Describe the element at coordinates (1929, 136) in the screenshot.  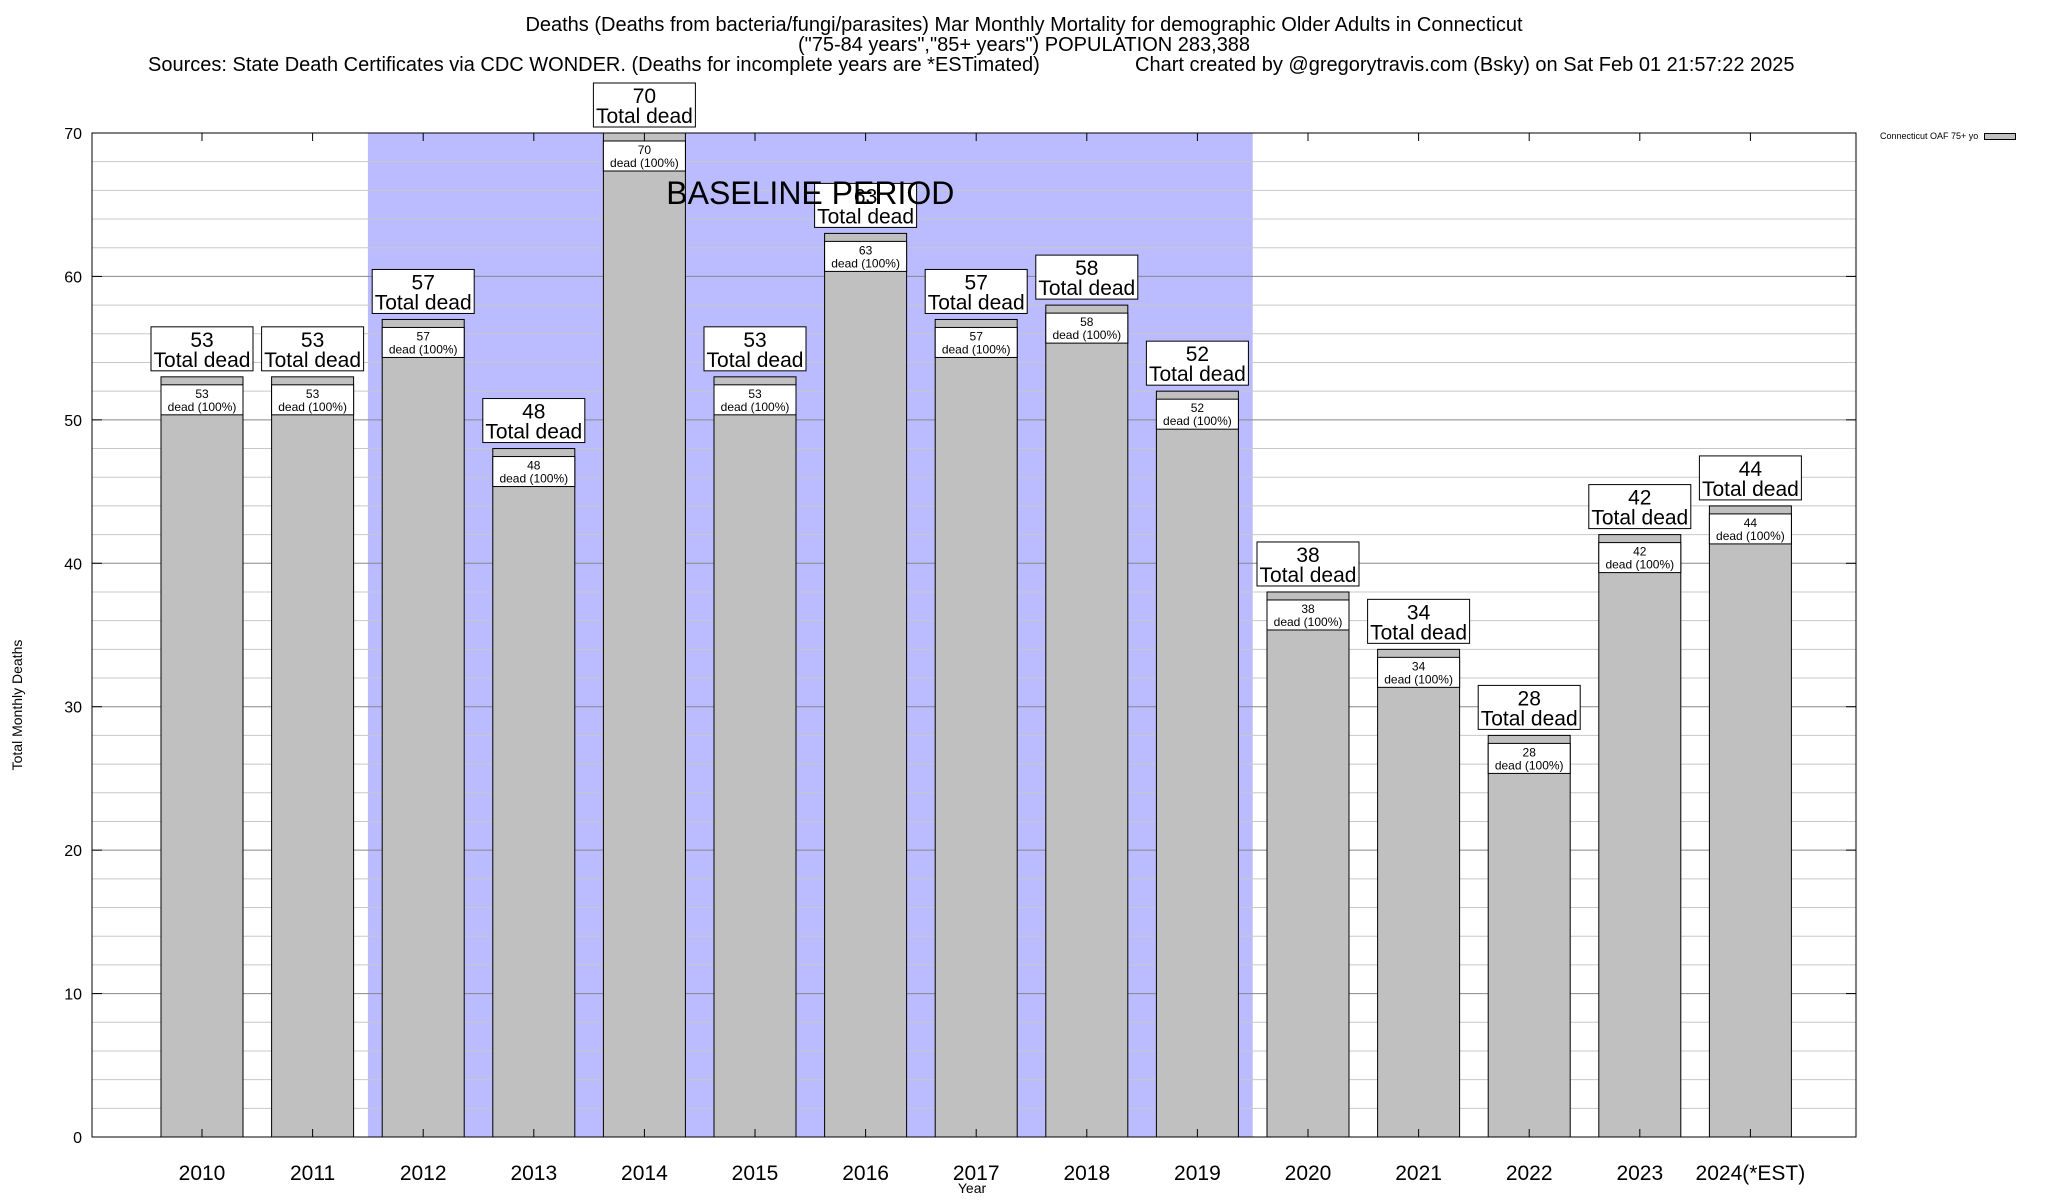
I see `legend-label: Connecticut OAF 75+ yo` at that location.